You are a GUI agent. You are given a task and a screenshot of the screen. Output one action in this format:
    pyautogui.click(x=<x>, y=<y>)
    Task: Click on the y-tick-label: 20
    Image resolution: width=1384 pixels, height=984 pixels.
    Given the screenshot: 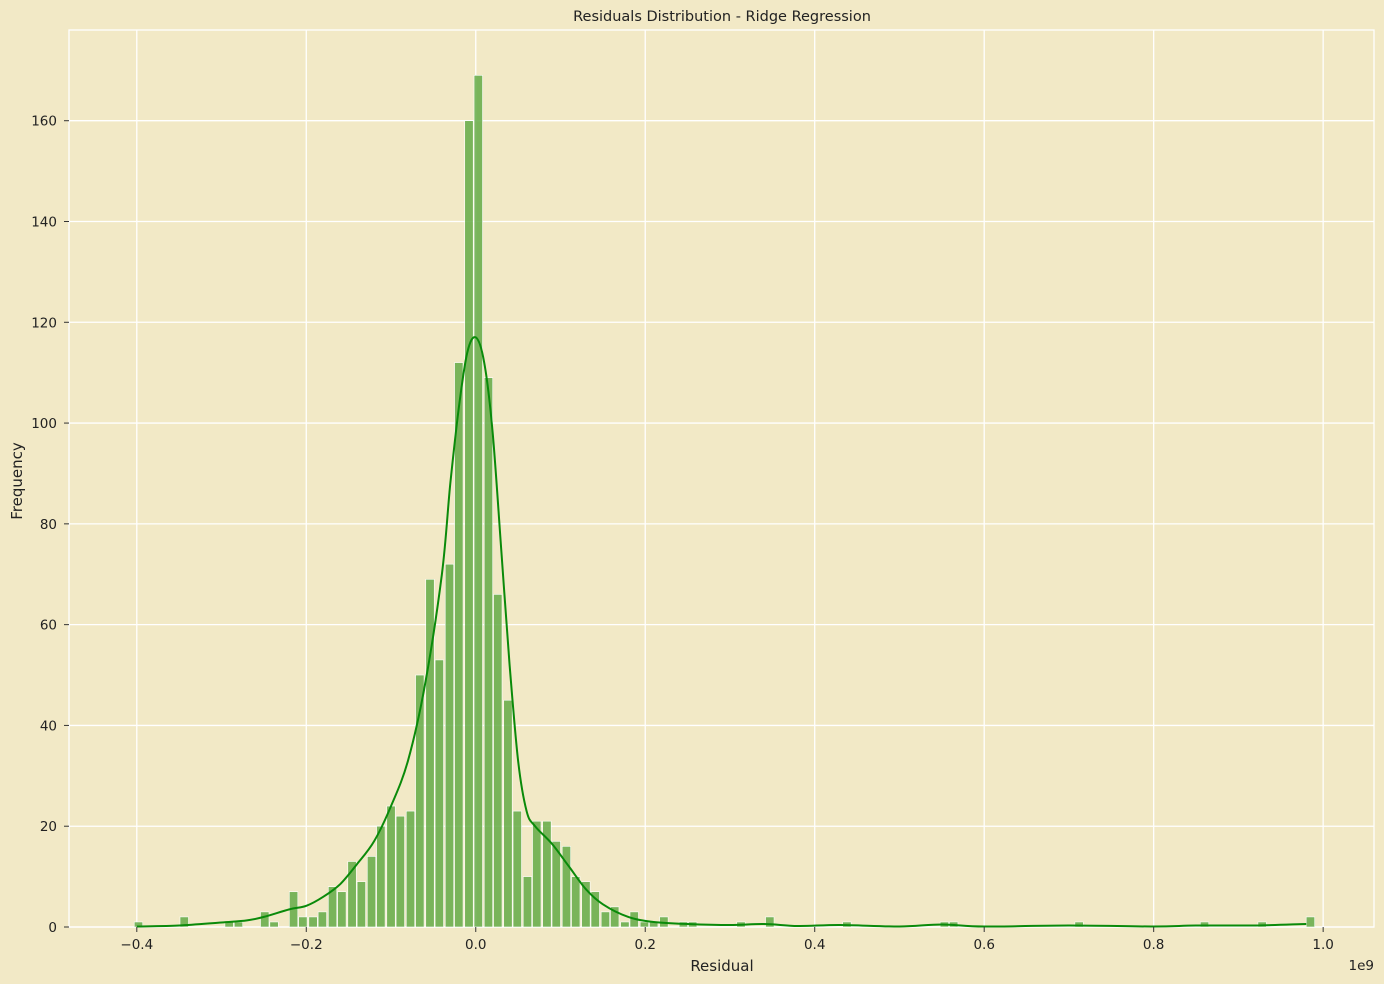 What is the action you would take?
    pyautogui.click(x=48, y=827)
    